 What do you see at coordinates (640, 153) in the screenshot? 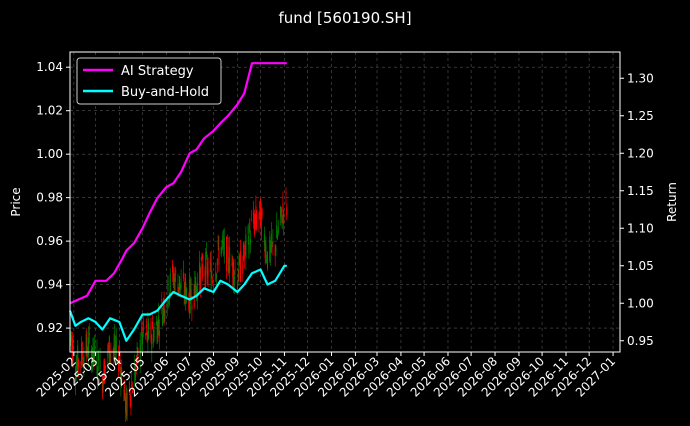
I see `y-right-tick-label: 1.20` at bounding box center [640, 153].